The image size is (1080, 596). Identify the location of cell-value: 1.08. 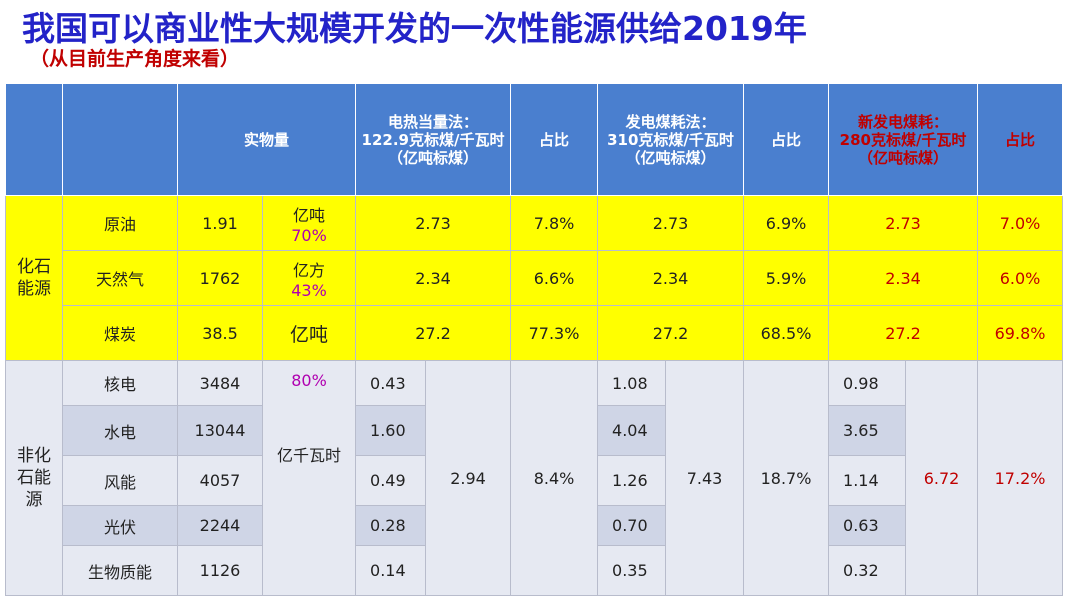
(630, 383).